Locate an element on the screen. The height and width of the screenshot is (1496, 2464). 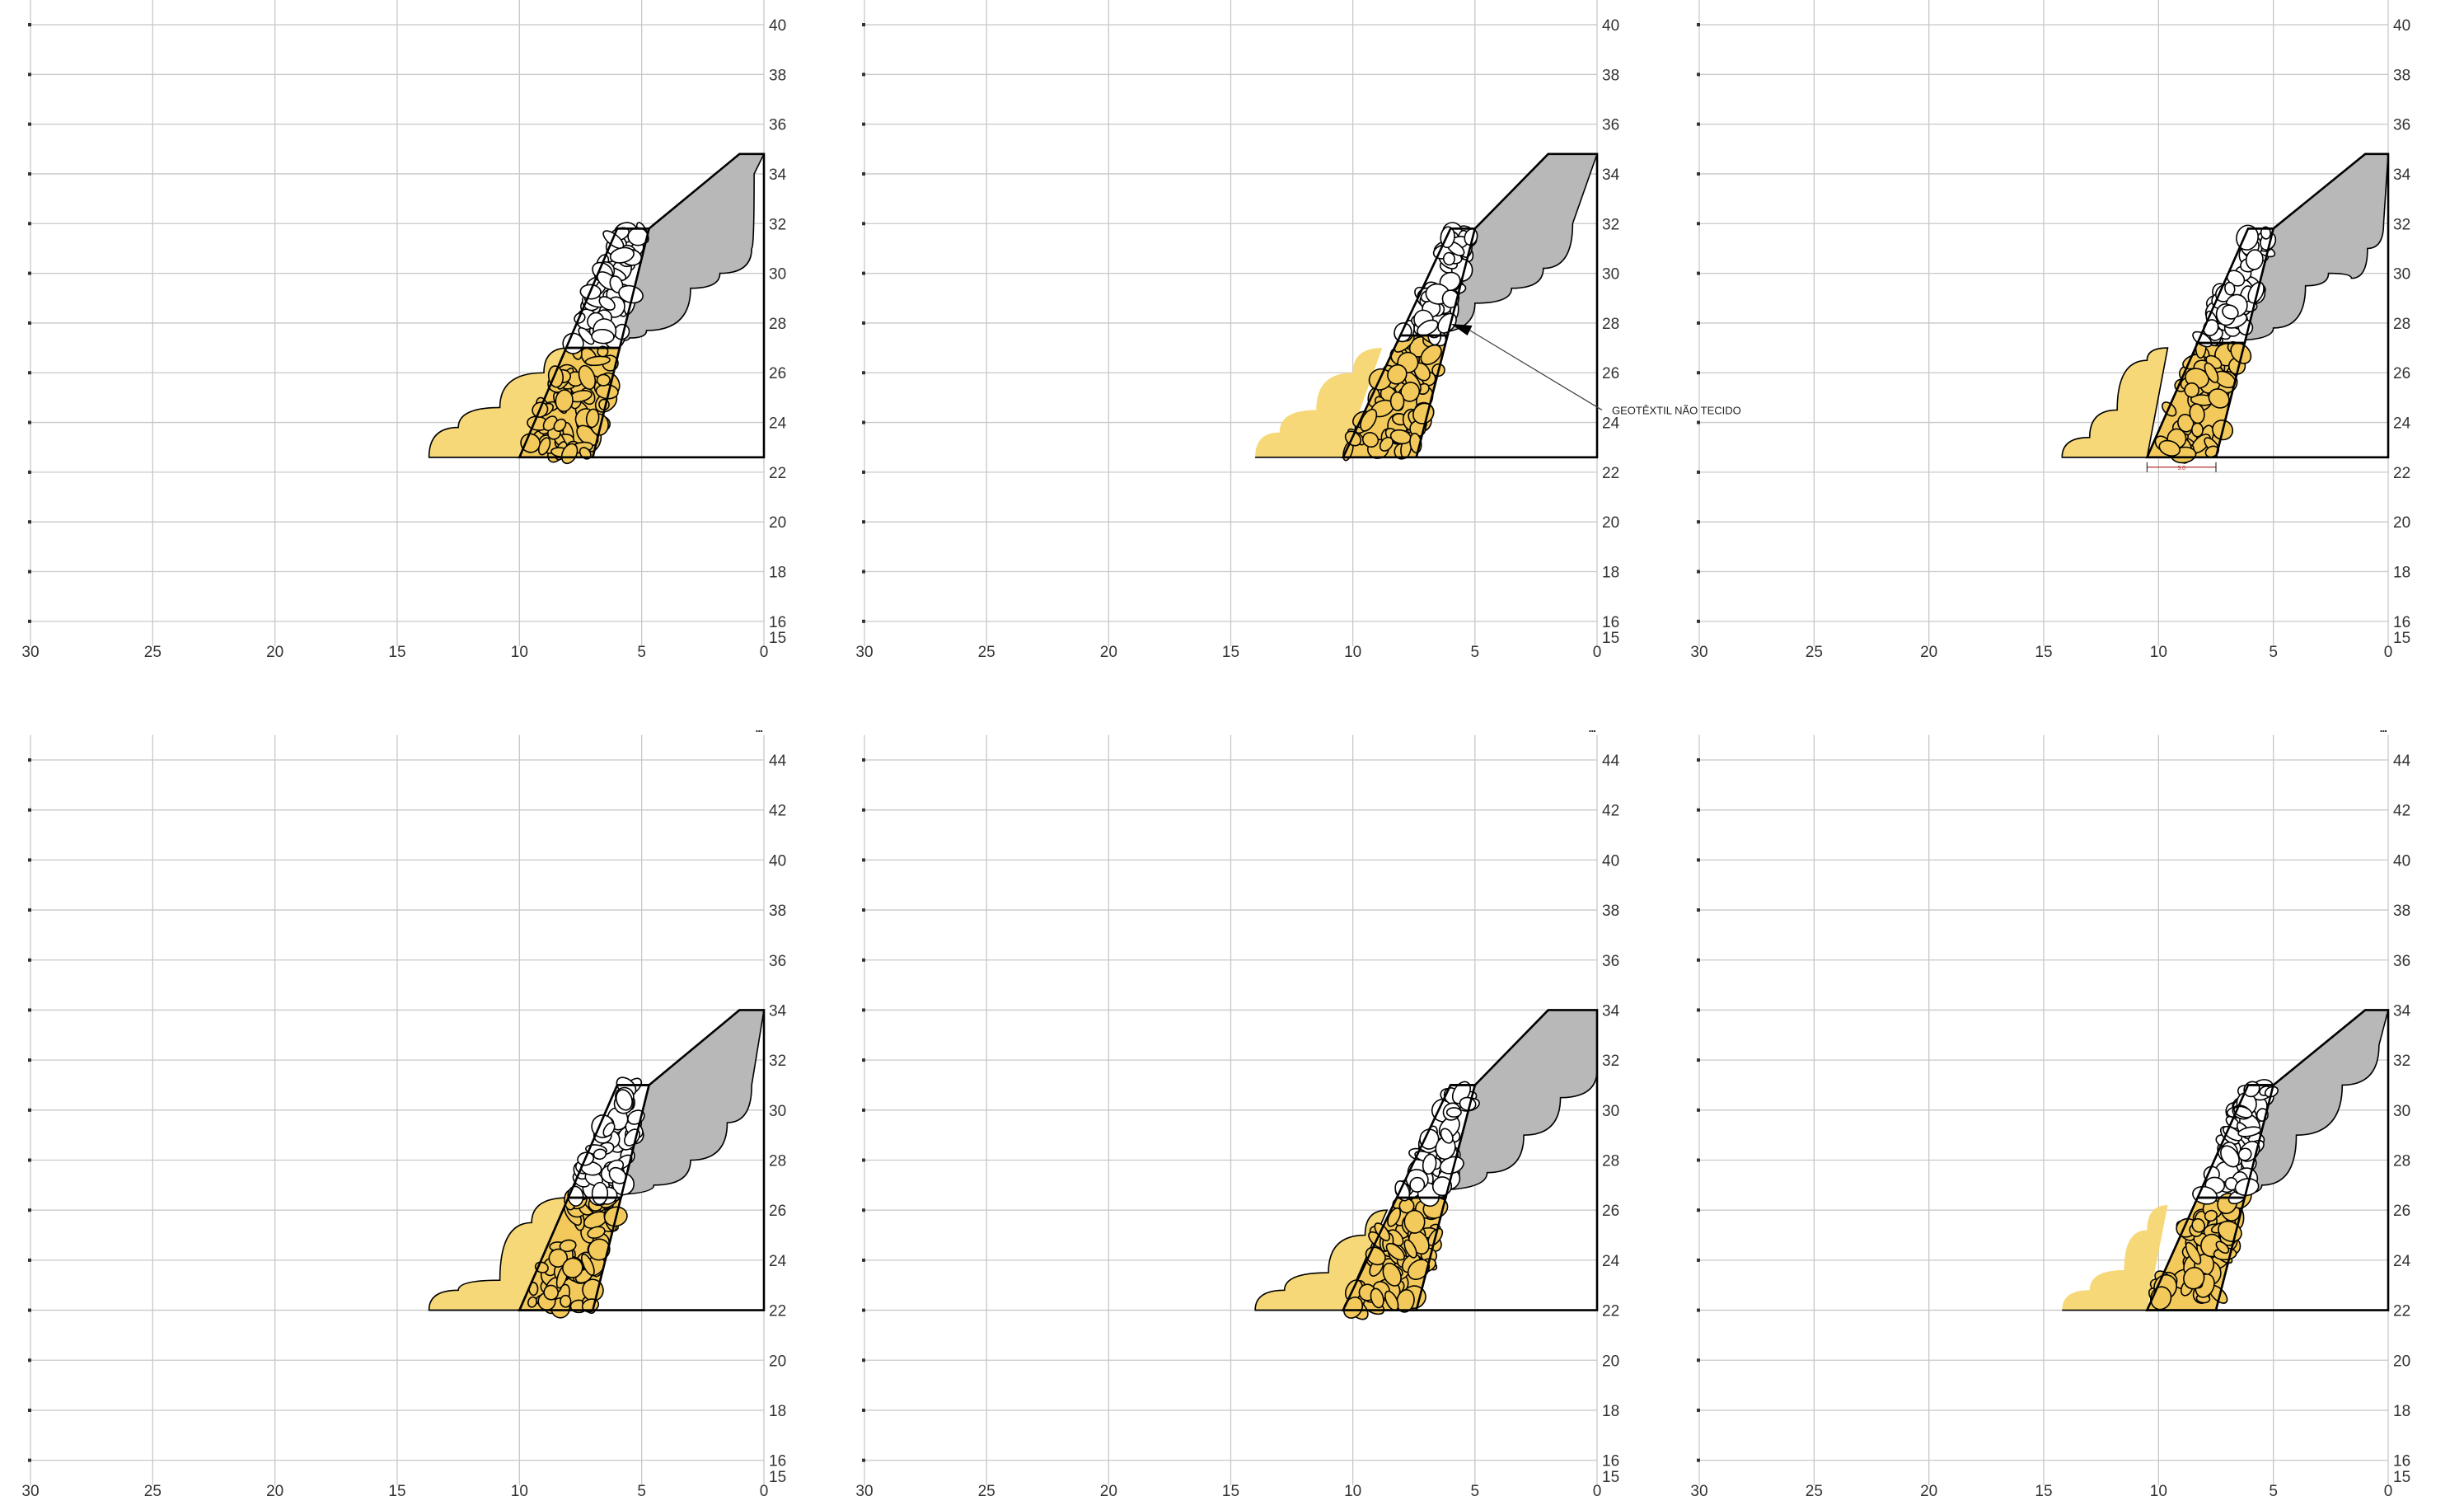
x-tick-label: 5 is located at coordinates (641, 1489).